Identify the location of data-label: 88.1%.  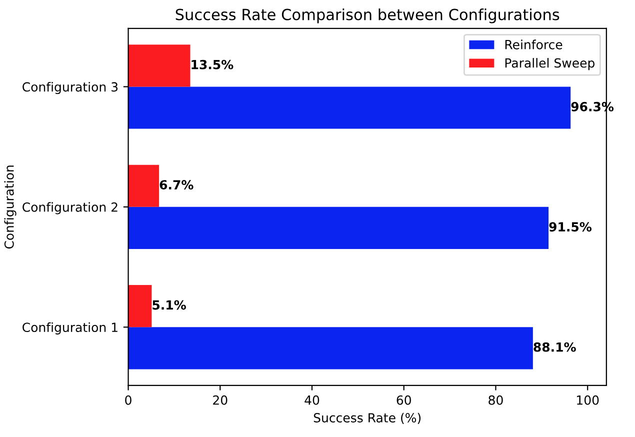
(555, 347).